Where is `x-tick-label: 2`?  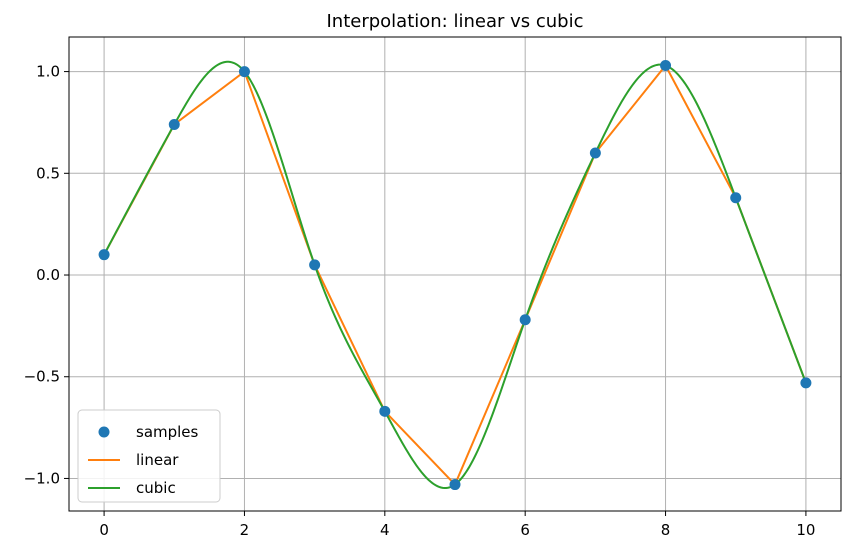 x-tick-label: 2 is located at coordinates (245, 530).